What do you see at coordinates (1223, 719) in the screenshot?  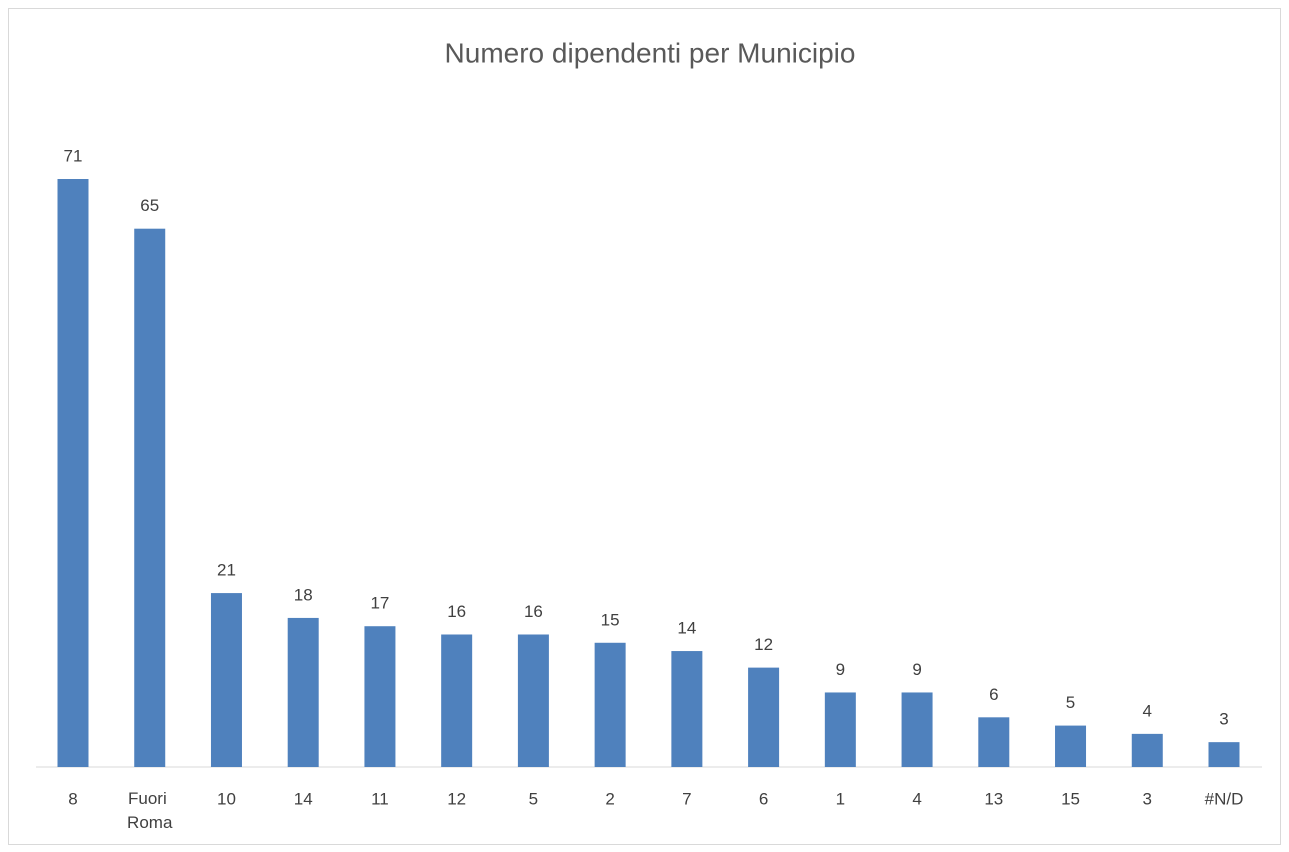 I see `data-label: 3` at bounding box center [1223, 719].